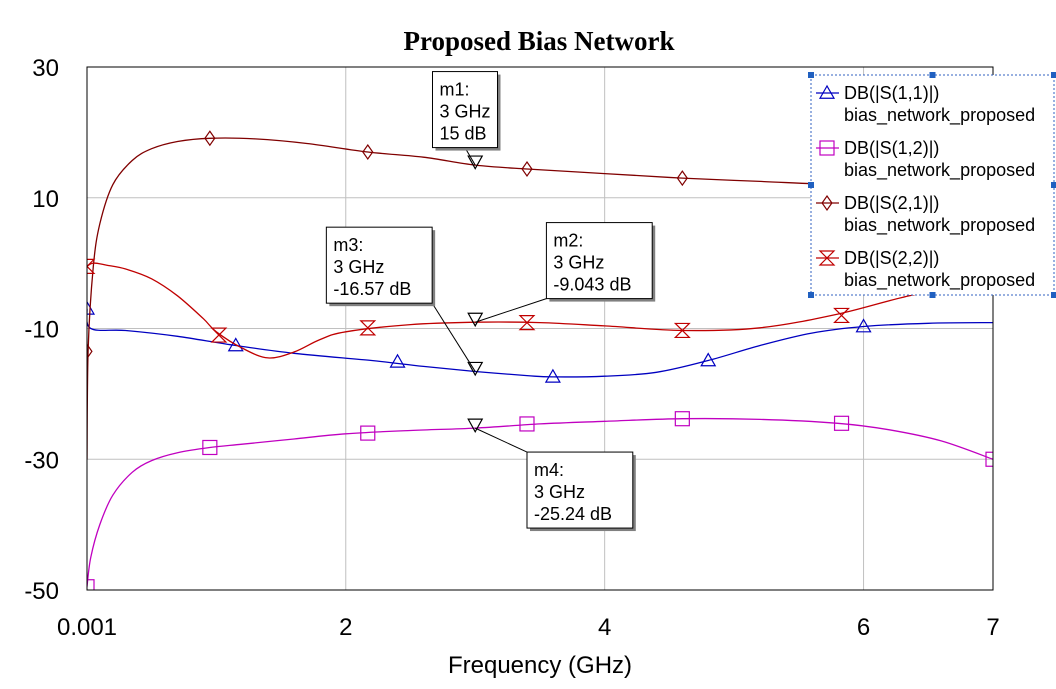 The height and width of the screenshot is (689, 1056). I want to click on marker-box-m3, so click(379, 265).